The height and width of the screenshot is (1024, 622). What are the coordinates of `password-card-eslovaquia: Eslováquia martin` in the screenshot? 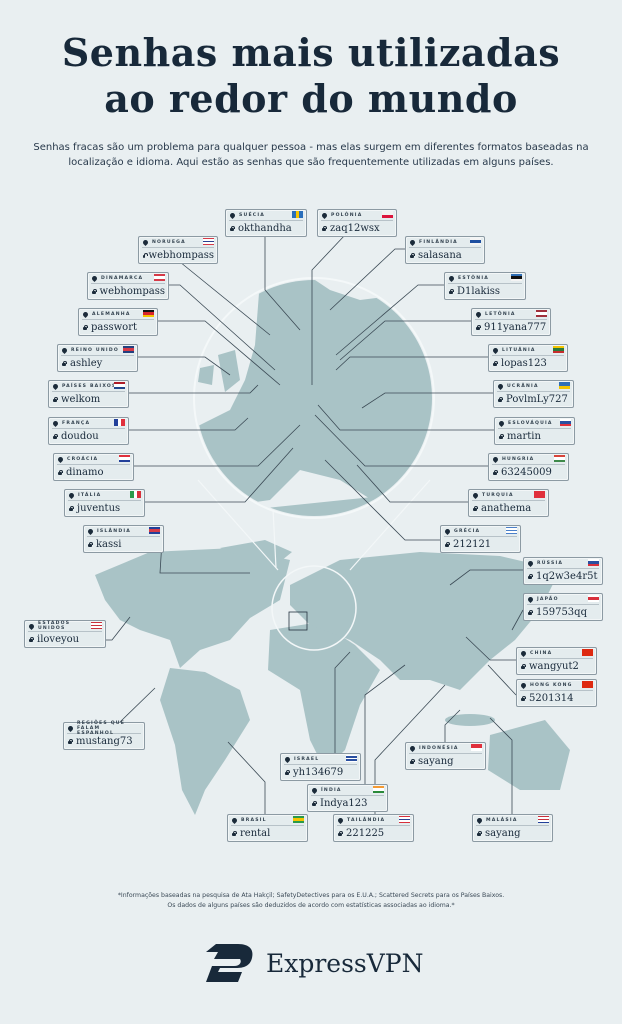 It's located at (534, 431).